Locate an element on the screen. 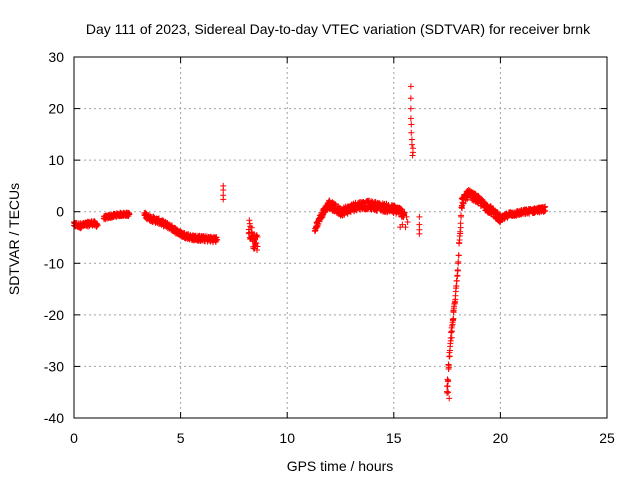  x-tick-label: 25 is located at coordinates (607, 438).